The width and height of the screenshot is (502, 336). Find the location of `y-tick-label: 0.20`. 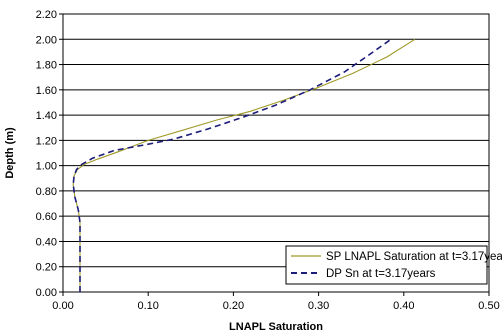

y-tick-label: 0.20 is located at coordinates (46, 268).